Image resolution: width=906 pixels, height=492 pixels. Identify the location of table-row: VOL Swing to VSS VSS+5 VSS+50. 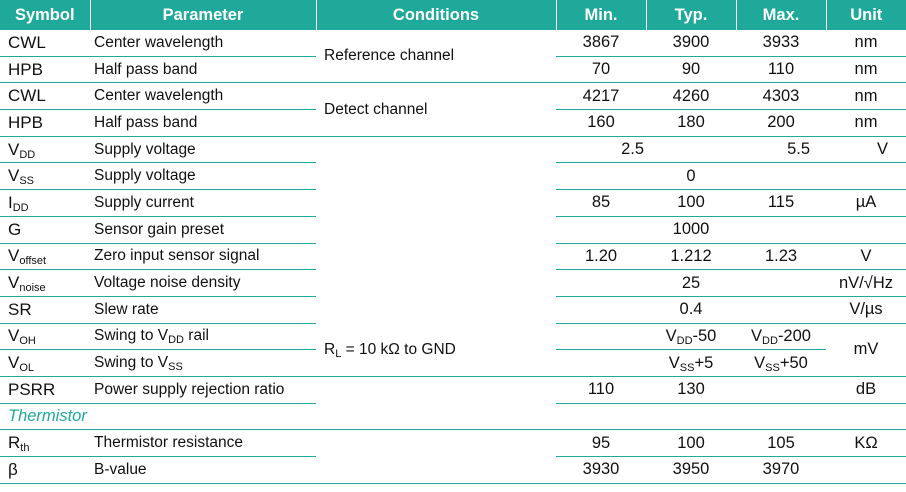
(453, 363).